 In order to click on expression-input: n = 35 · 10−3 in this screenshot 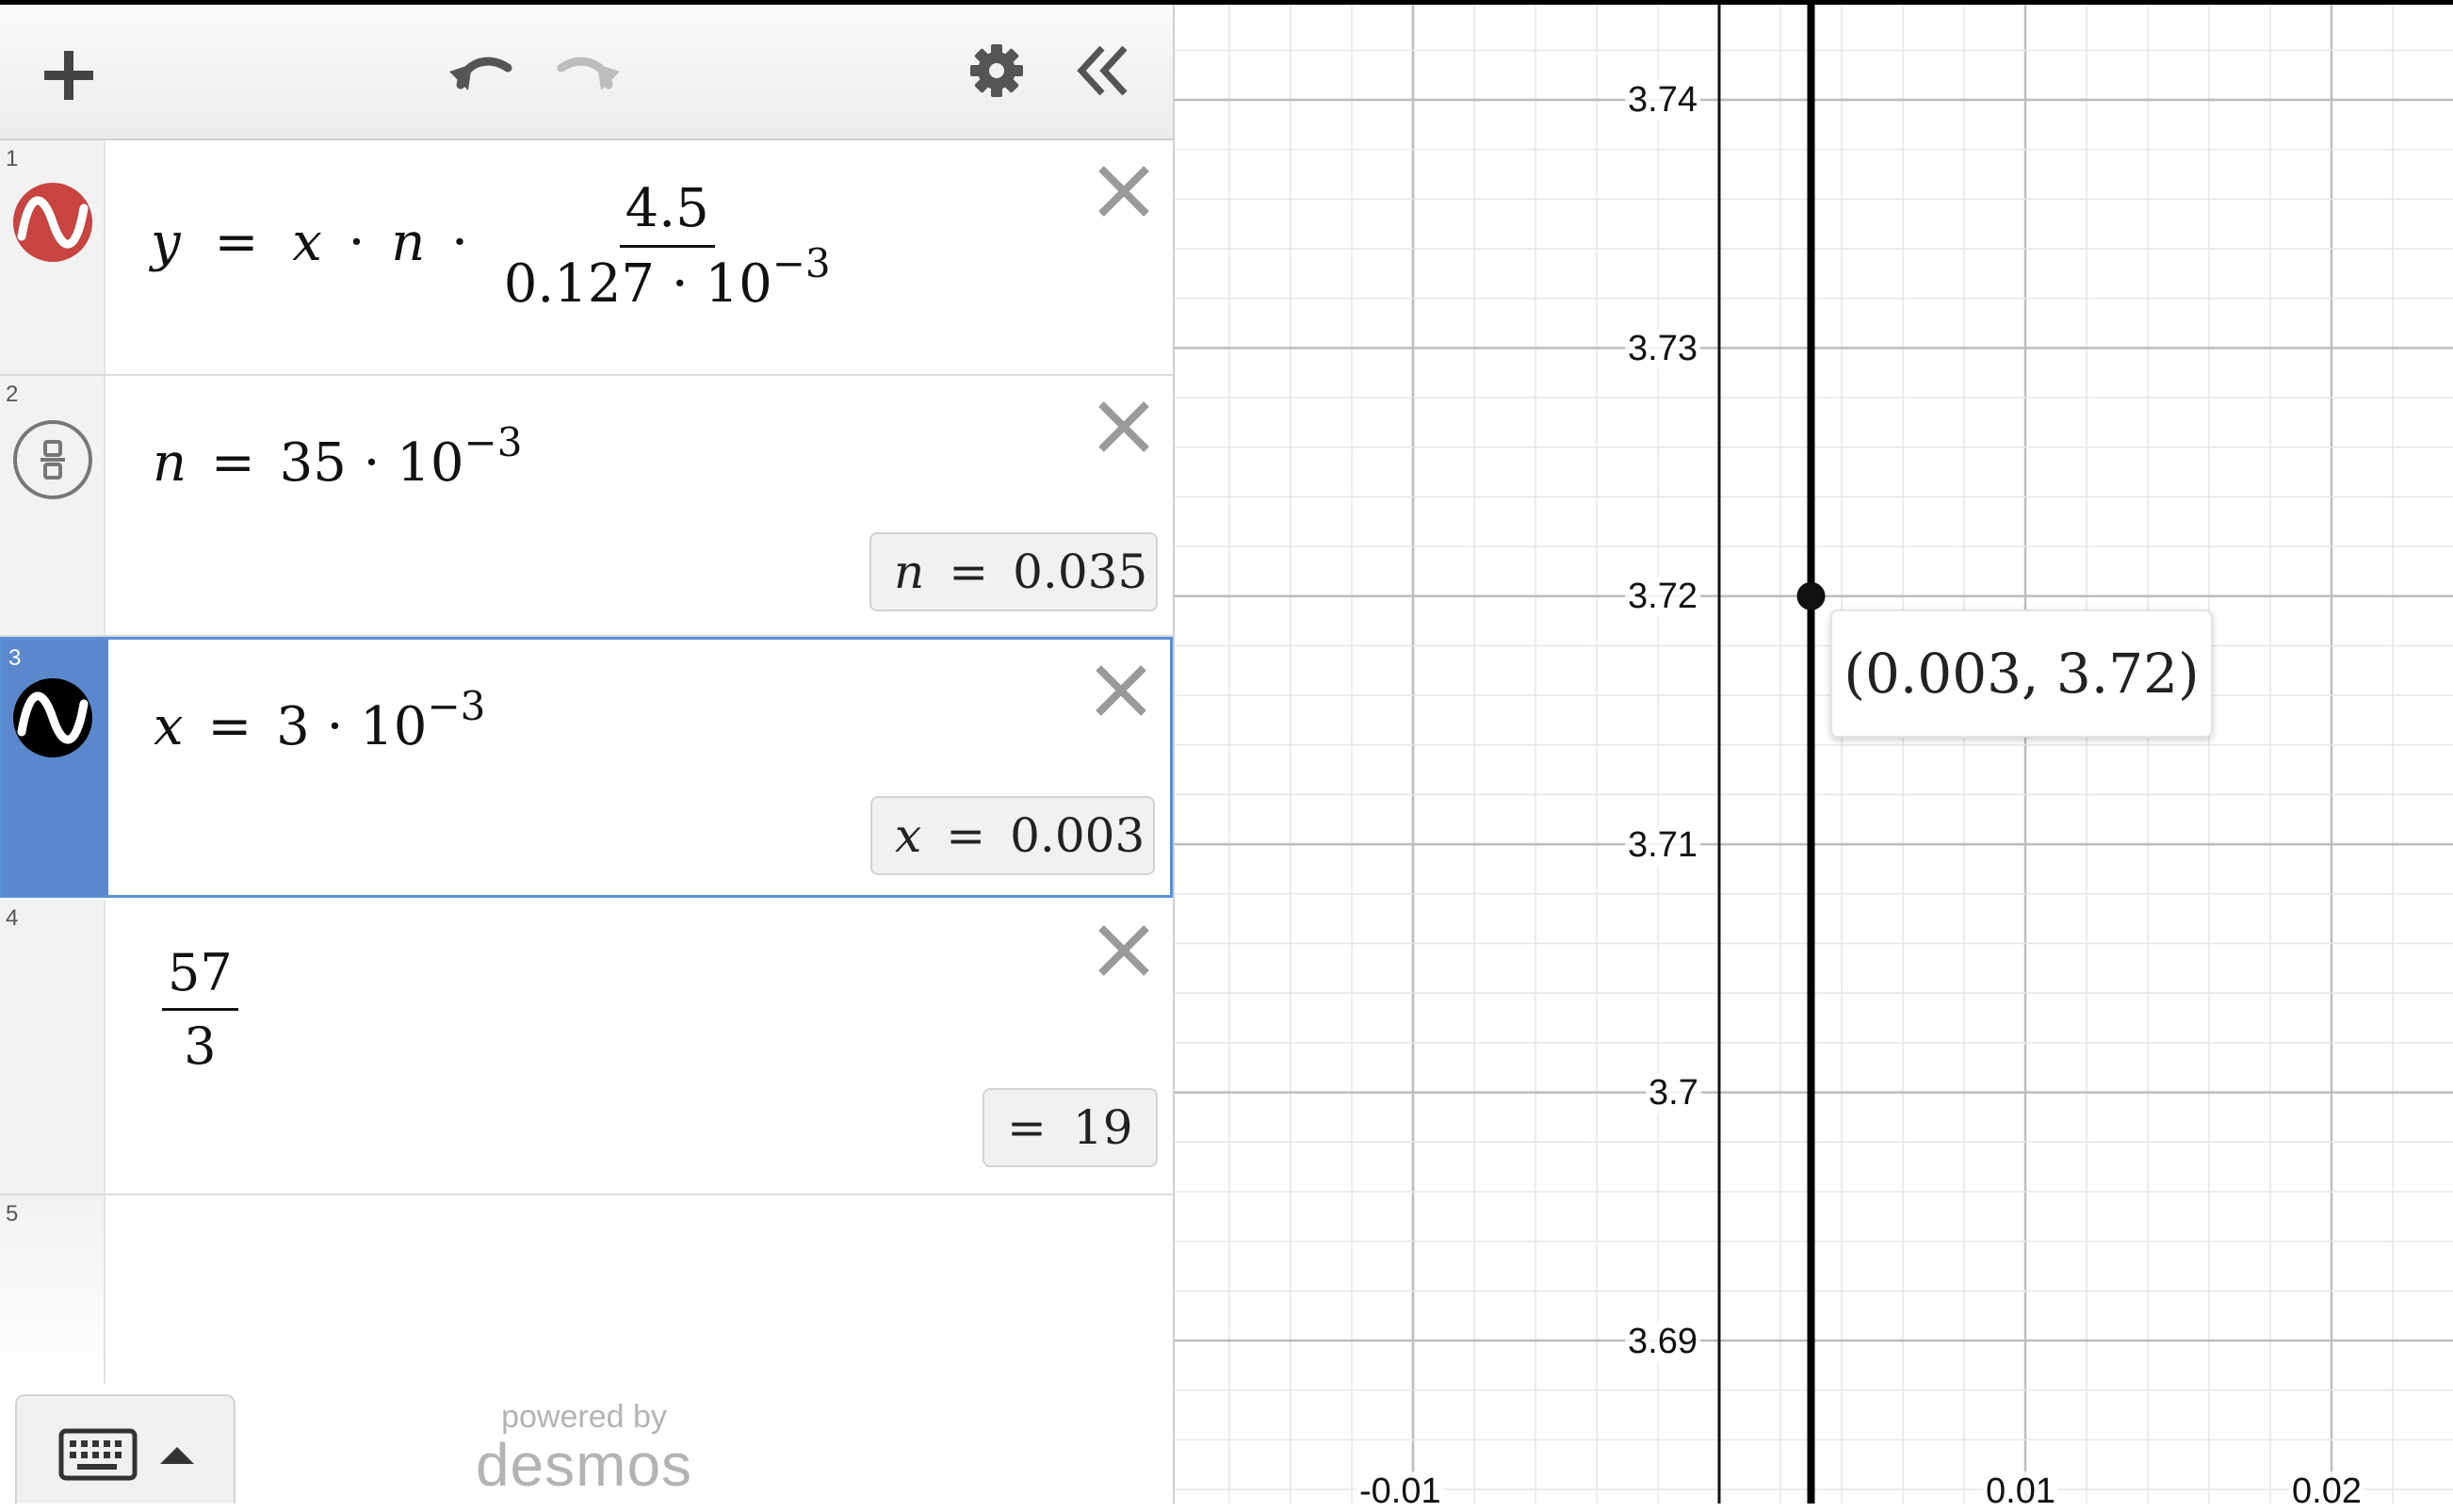, I will do `click(337, 456)`.